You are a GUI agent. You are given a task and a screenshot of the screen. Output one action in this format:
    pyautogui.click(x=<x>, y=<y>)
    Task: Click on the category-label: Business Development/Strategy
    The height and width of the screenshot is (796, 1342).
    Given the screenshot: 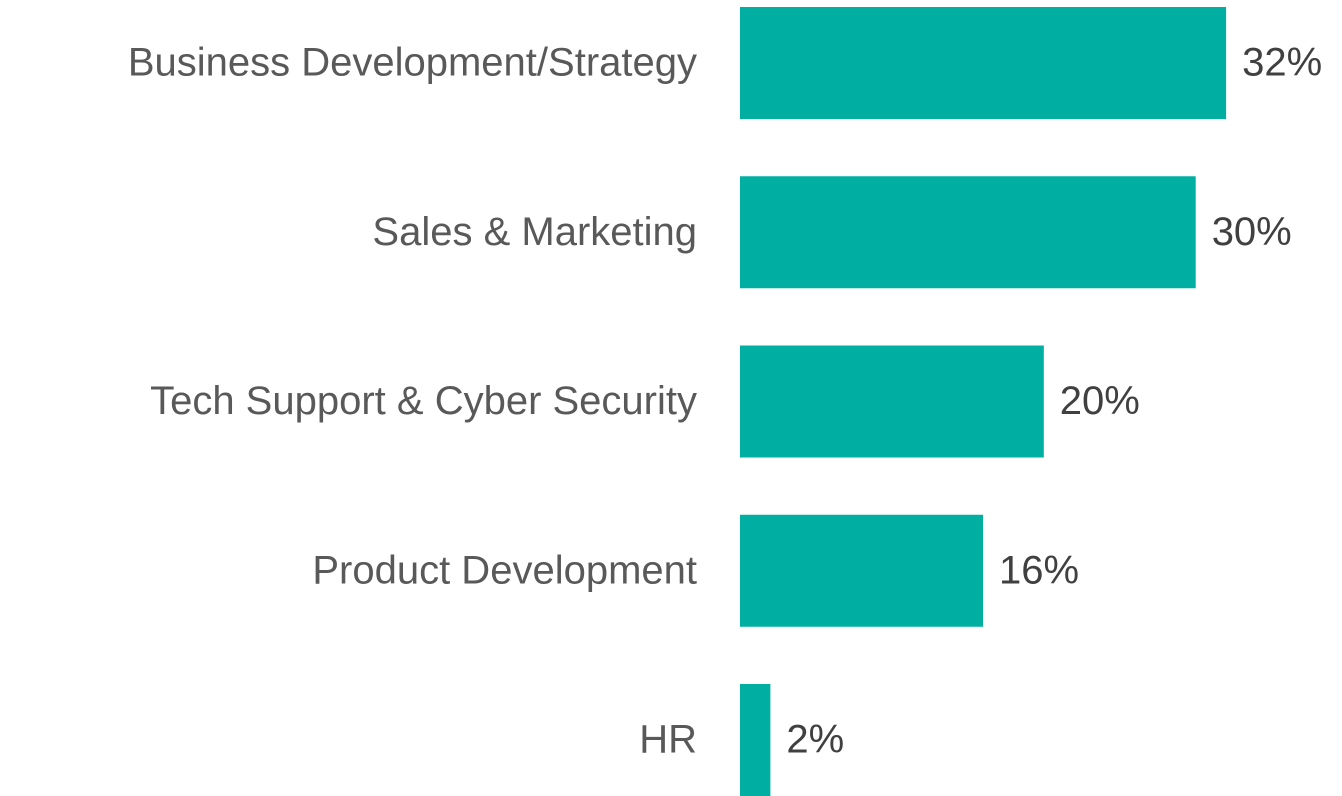 What is the action you would take?
    pyautogui.click(x=412, y=63)
    